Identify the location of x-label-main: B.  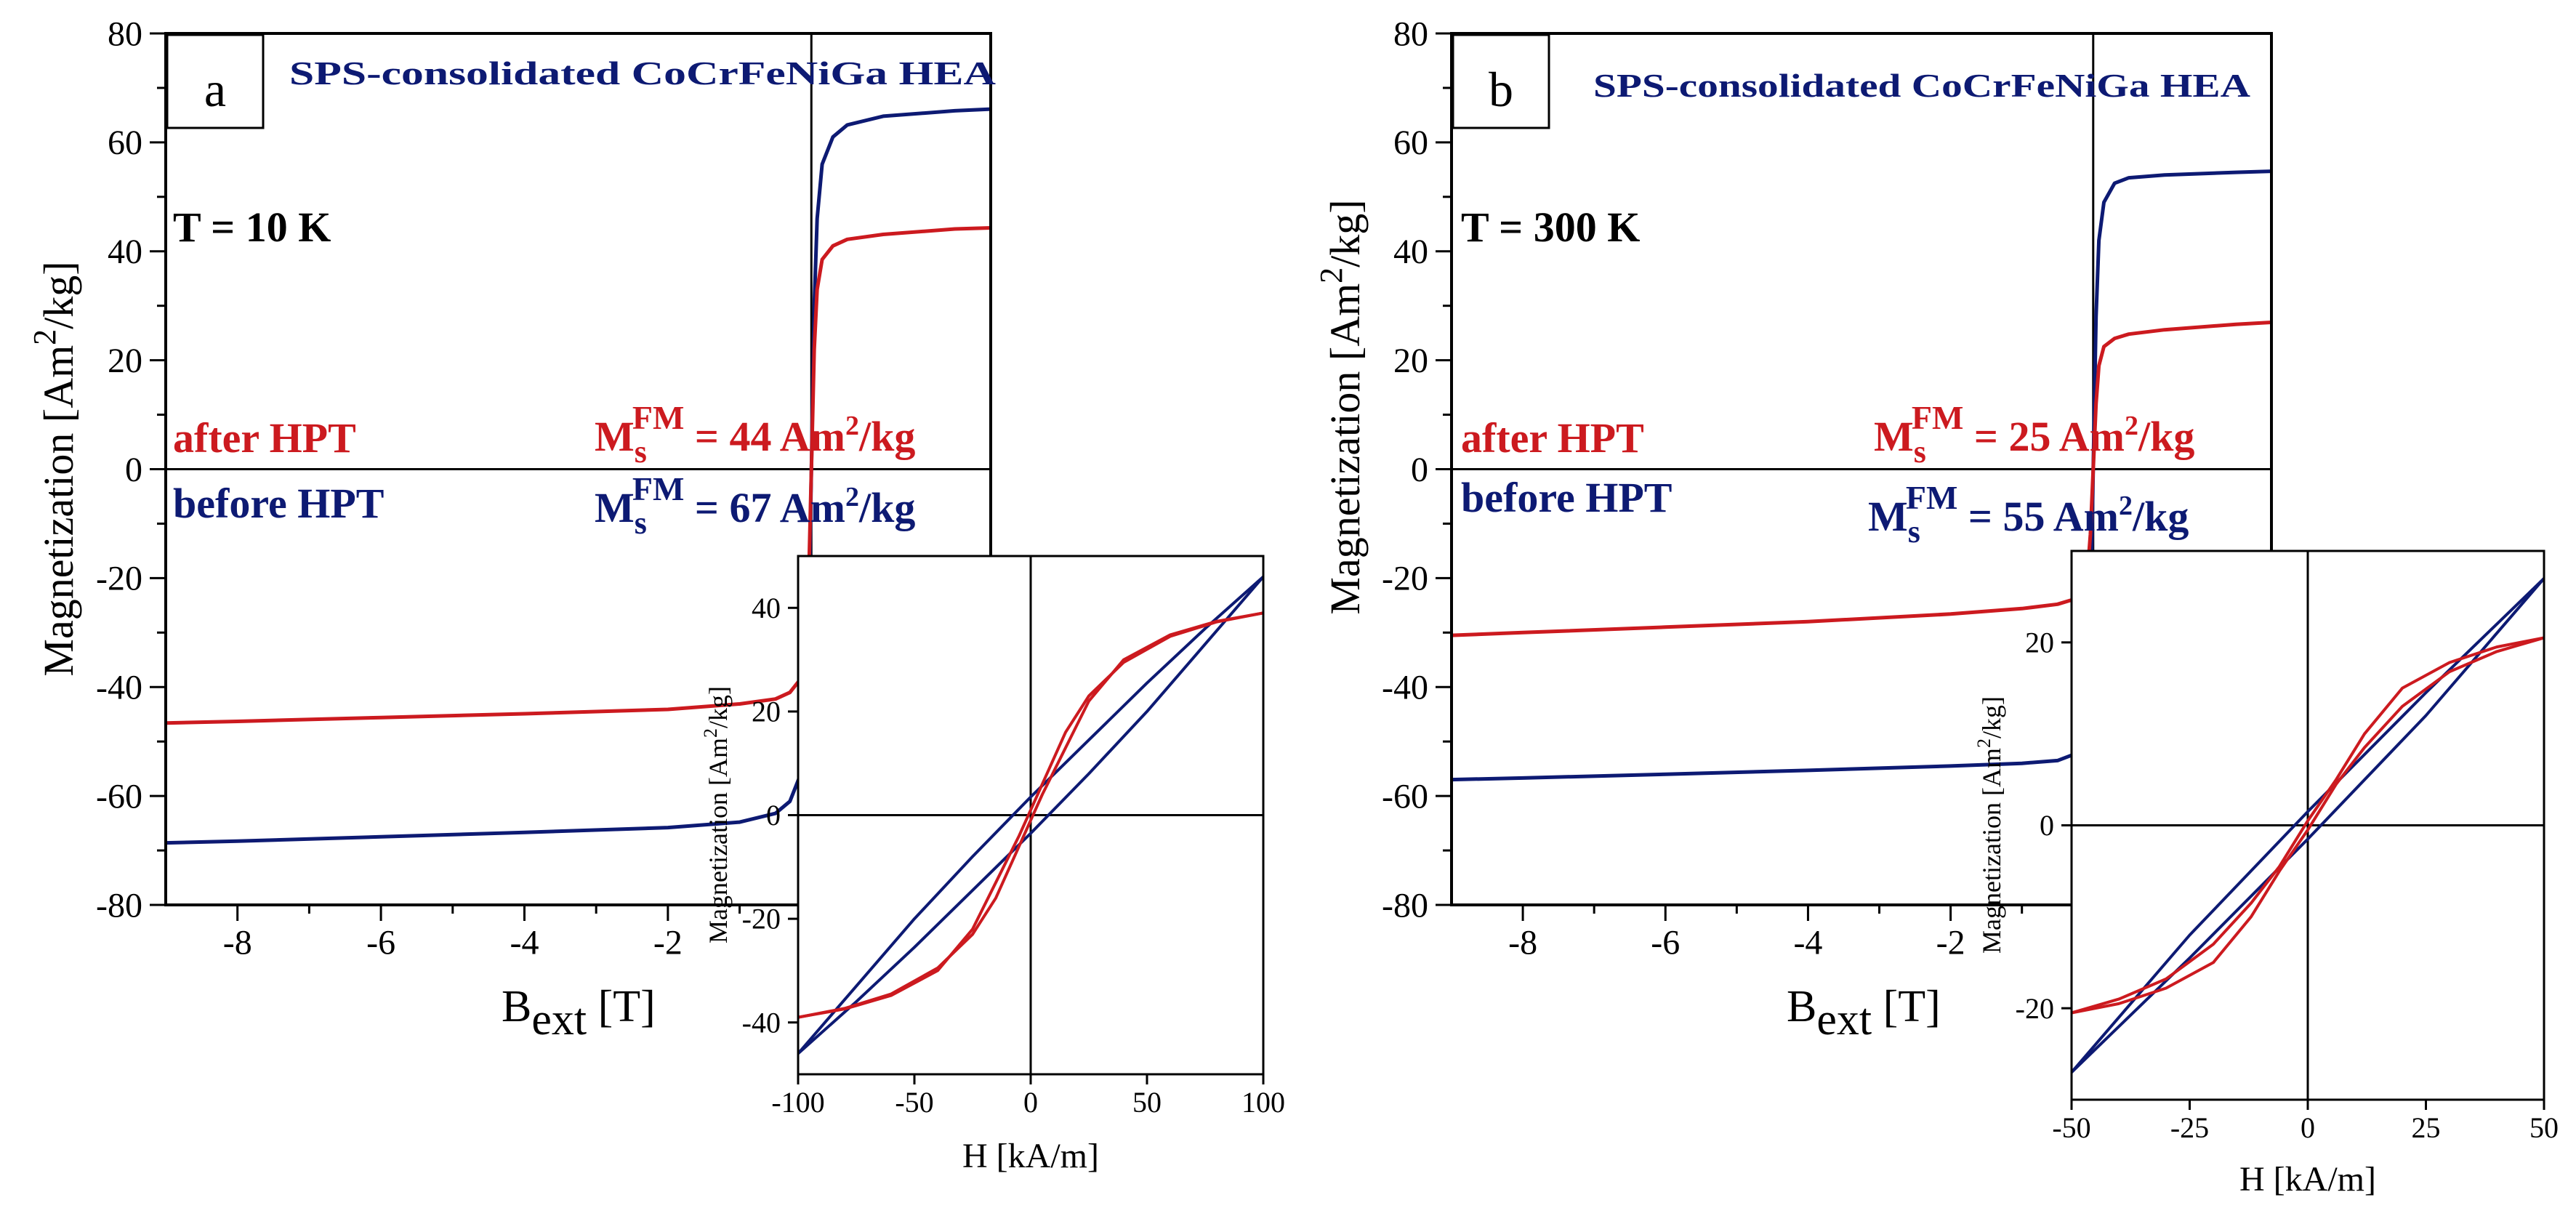
(516, 1007).